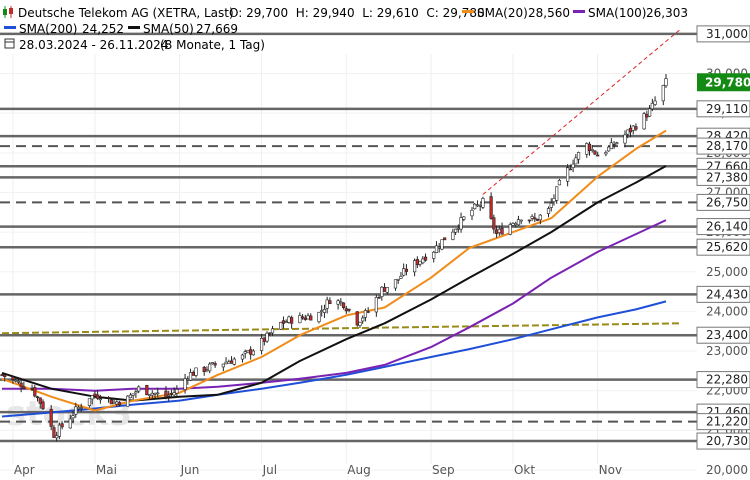  I want to click on level-label: 28,170, so click(727, 146).